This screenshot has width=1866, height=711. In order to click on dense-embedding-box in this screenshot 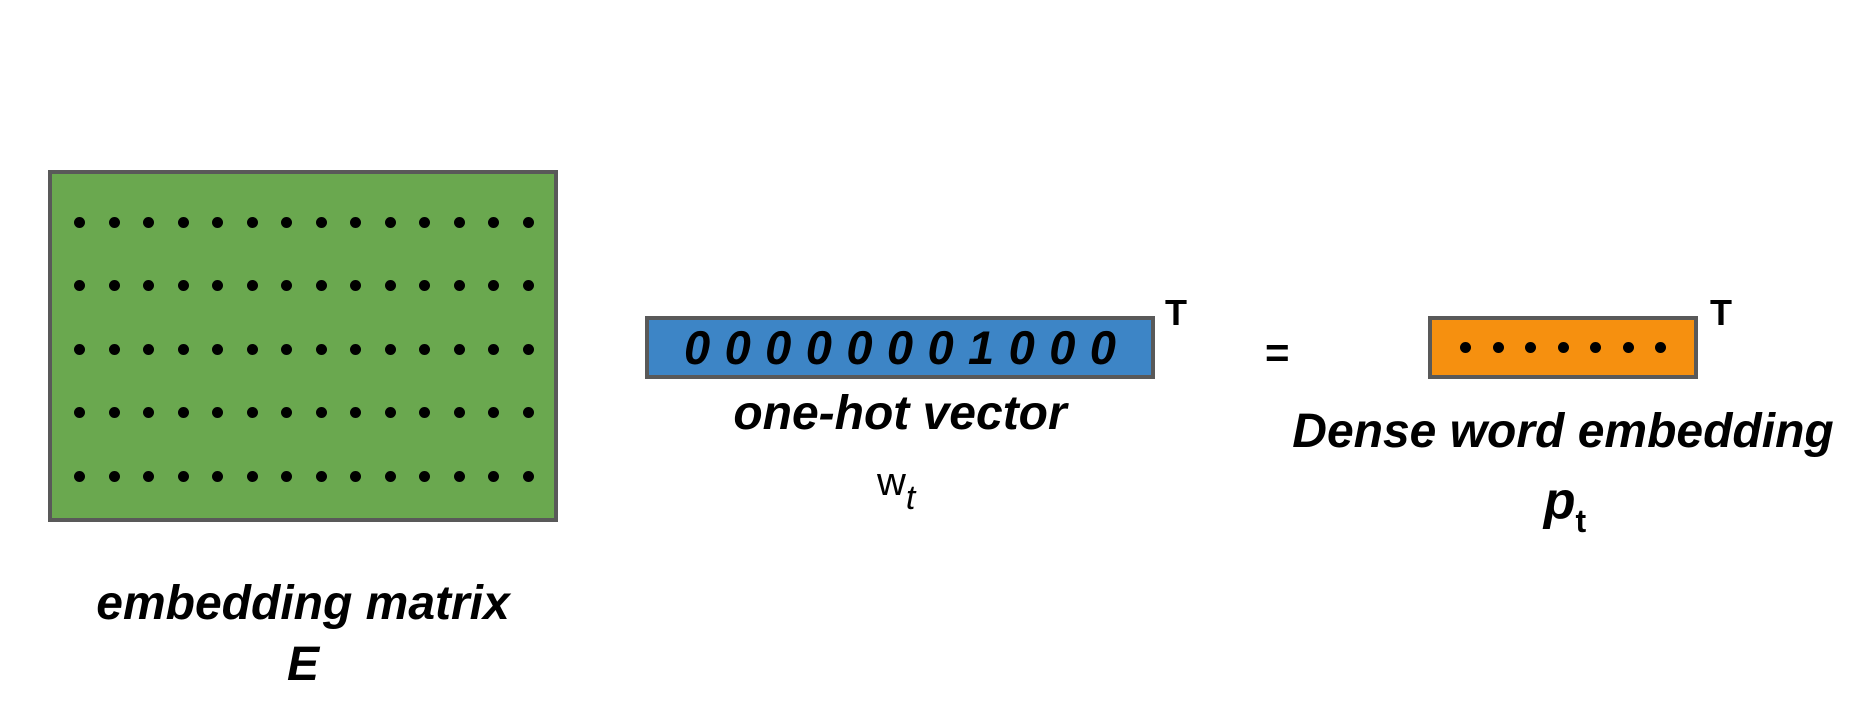, I will do `click(1563, 347)`.